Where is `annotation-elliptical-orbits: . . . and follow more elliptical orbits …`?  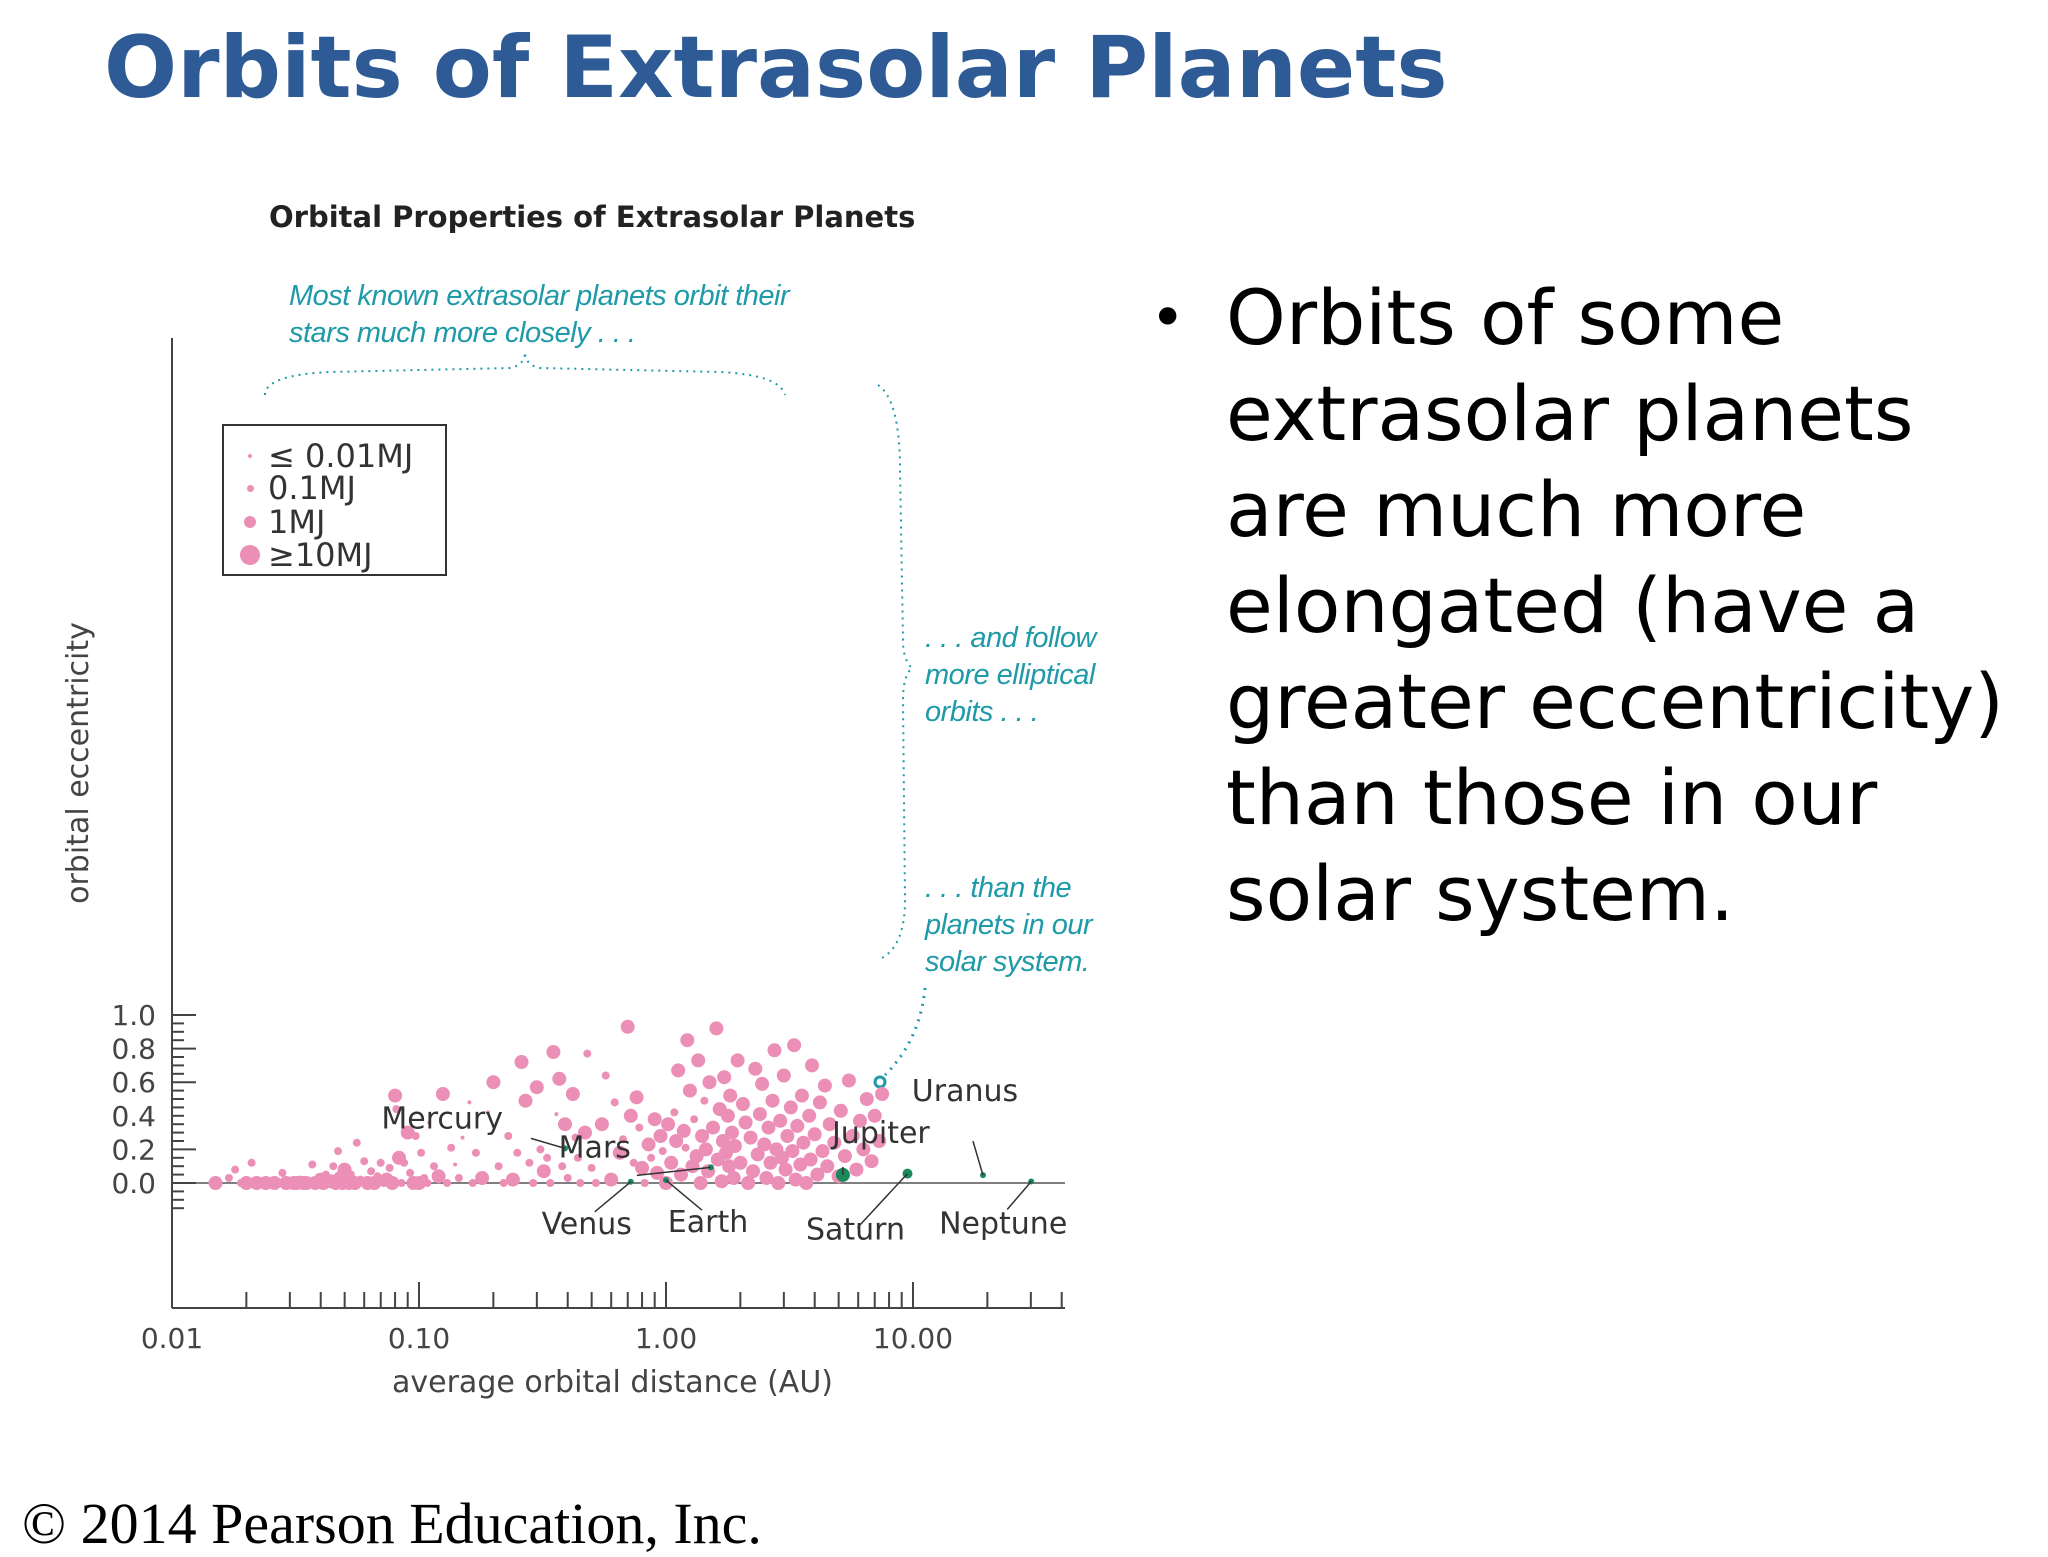 annotation-elliptical-orbits: . . . and follow more elliptical orbits … is located at coordinates (1010, 675).